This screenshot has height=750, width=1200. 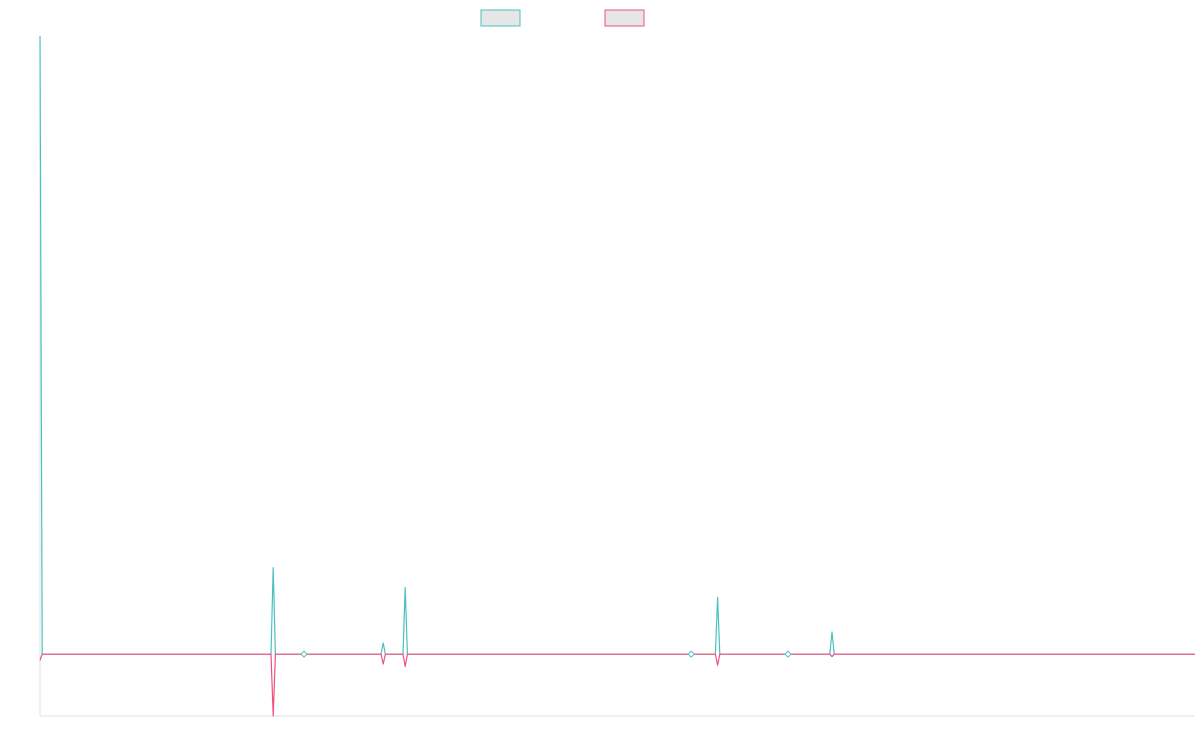 What do you see at coordinates (546, 654) in the screenshot?
I see `marker-layer` at bounding box center [546, 654].